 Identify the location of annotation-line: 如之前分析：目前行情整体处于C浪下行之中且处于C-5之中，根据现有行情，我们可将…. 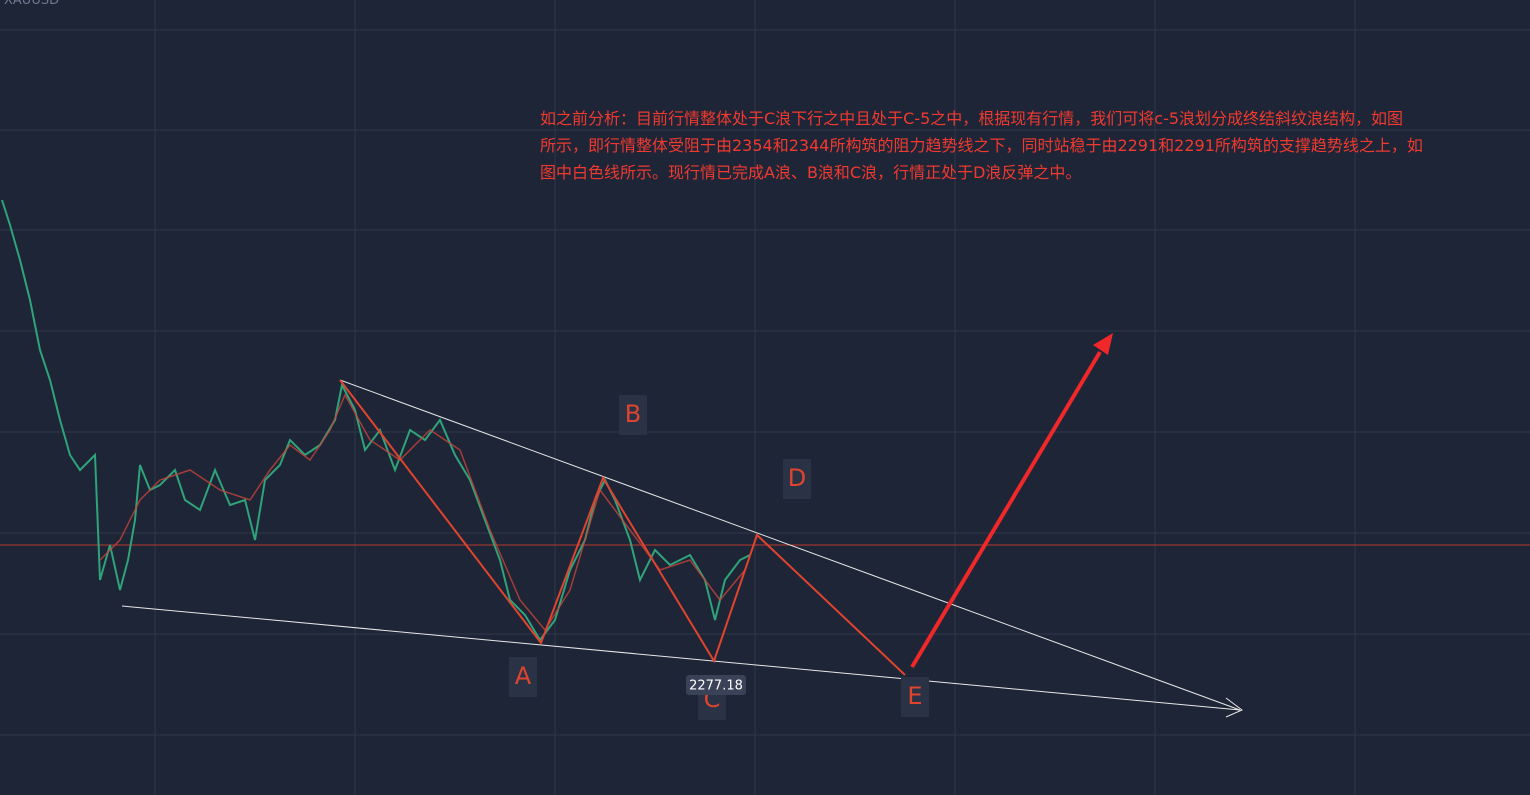
(971, 118).